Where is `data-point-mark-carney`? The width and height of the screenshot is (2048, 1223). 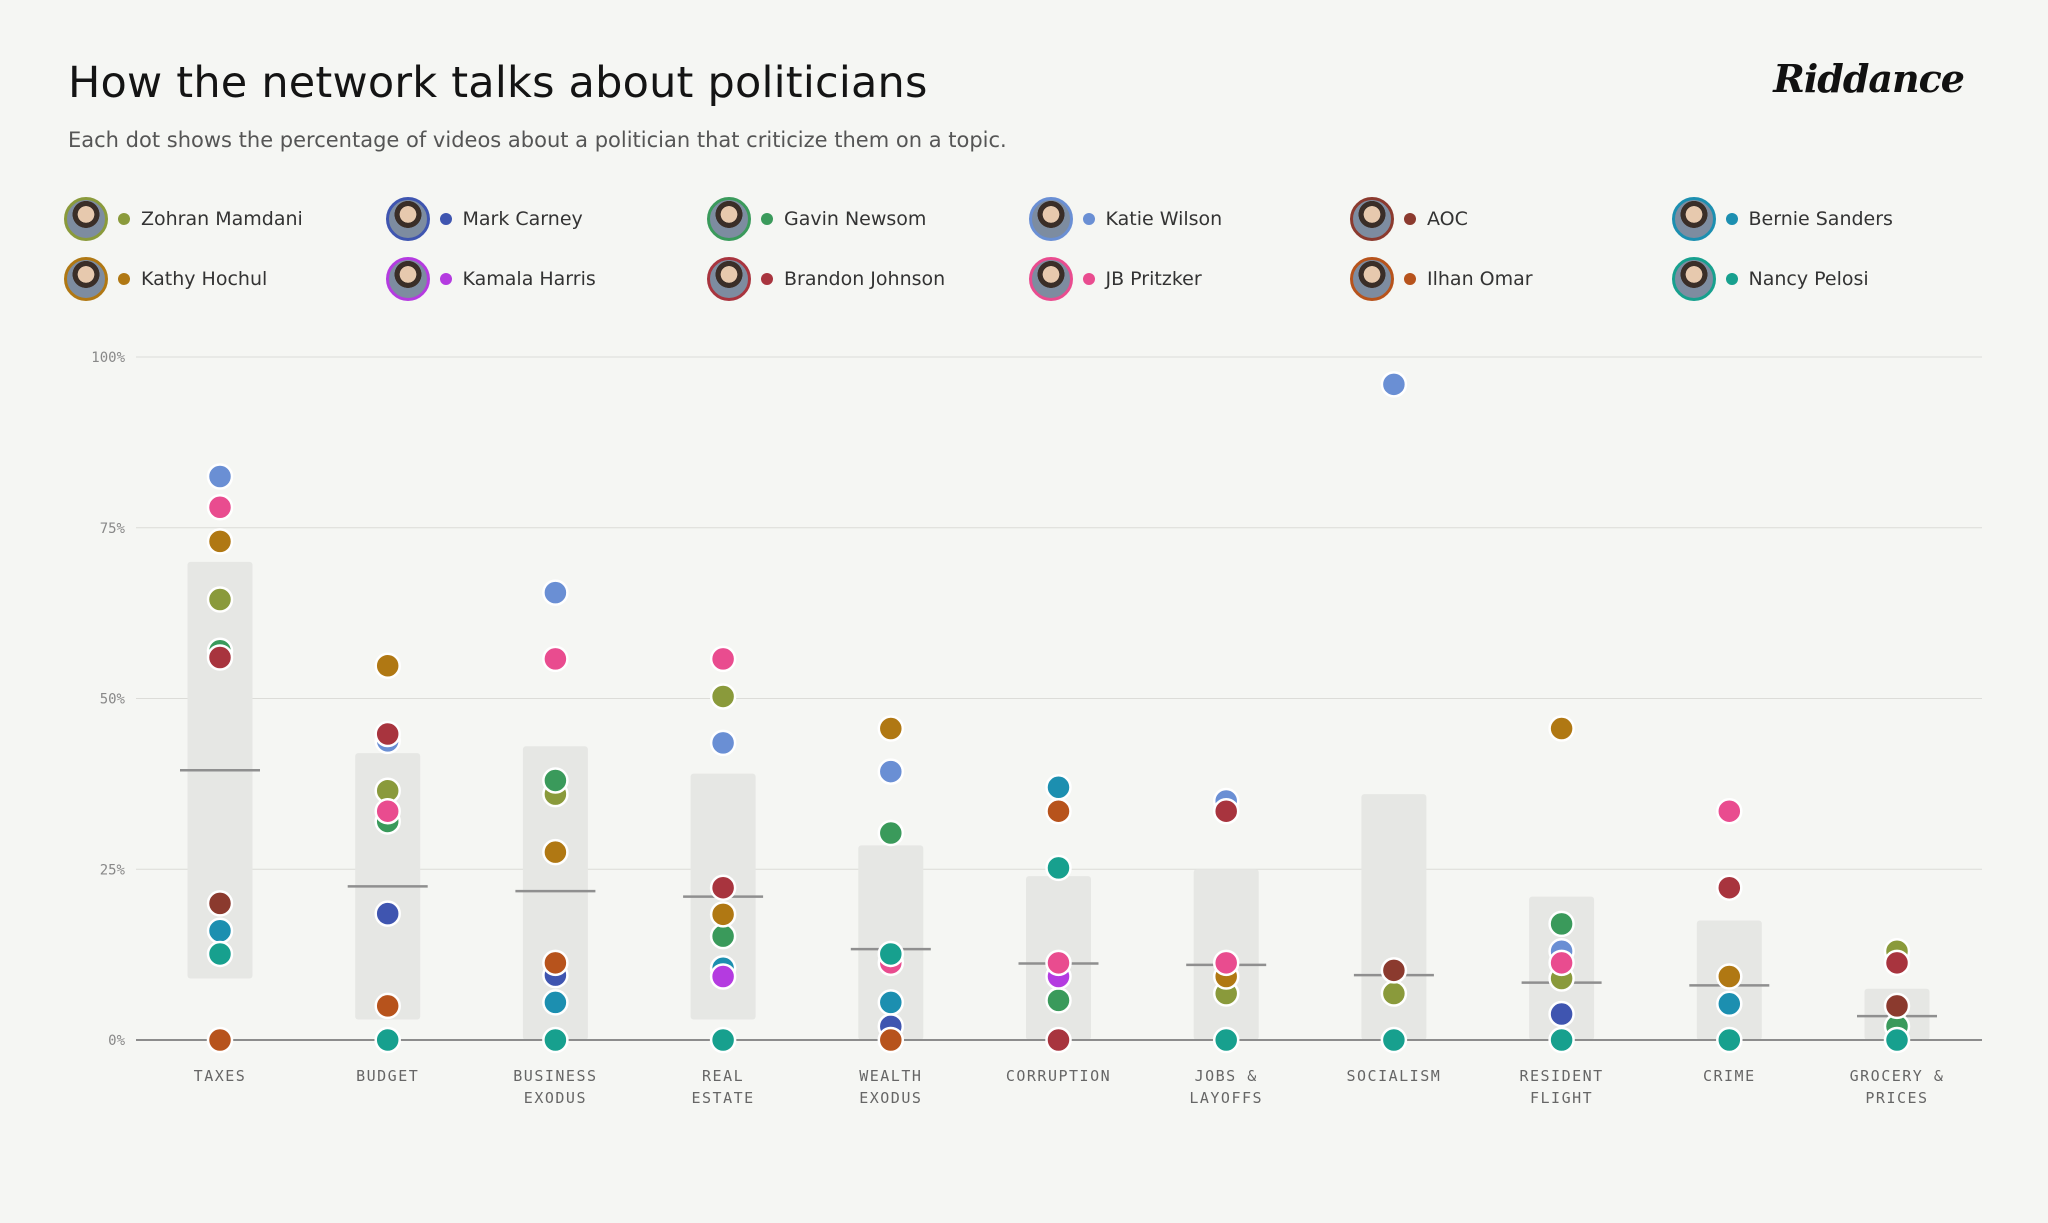 data-point-mark-carney is located at coordinates (387, 913).